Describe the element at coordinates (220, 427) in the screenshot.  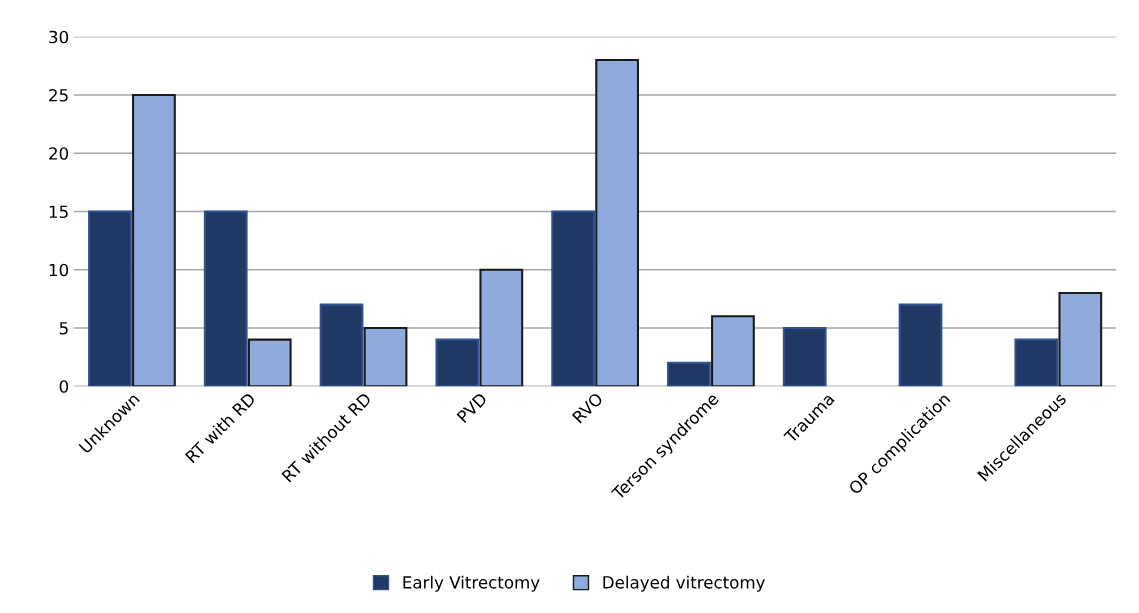
I see `x-tick-label: RT with RD` at that location.